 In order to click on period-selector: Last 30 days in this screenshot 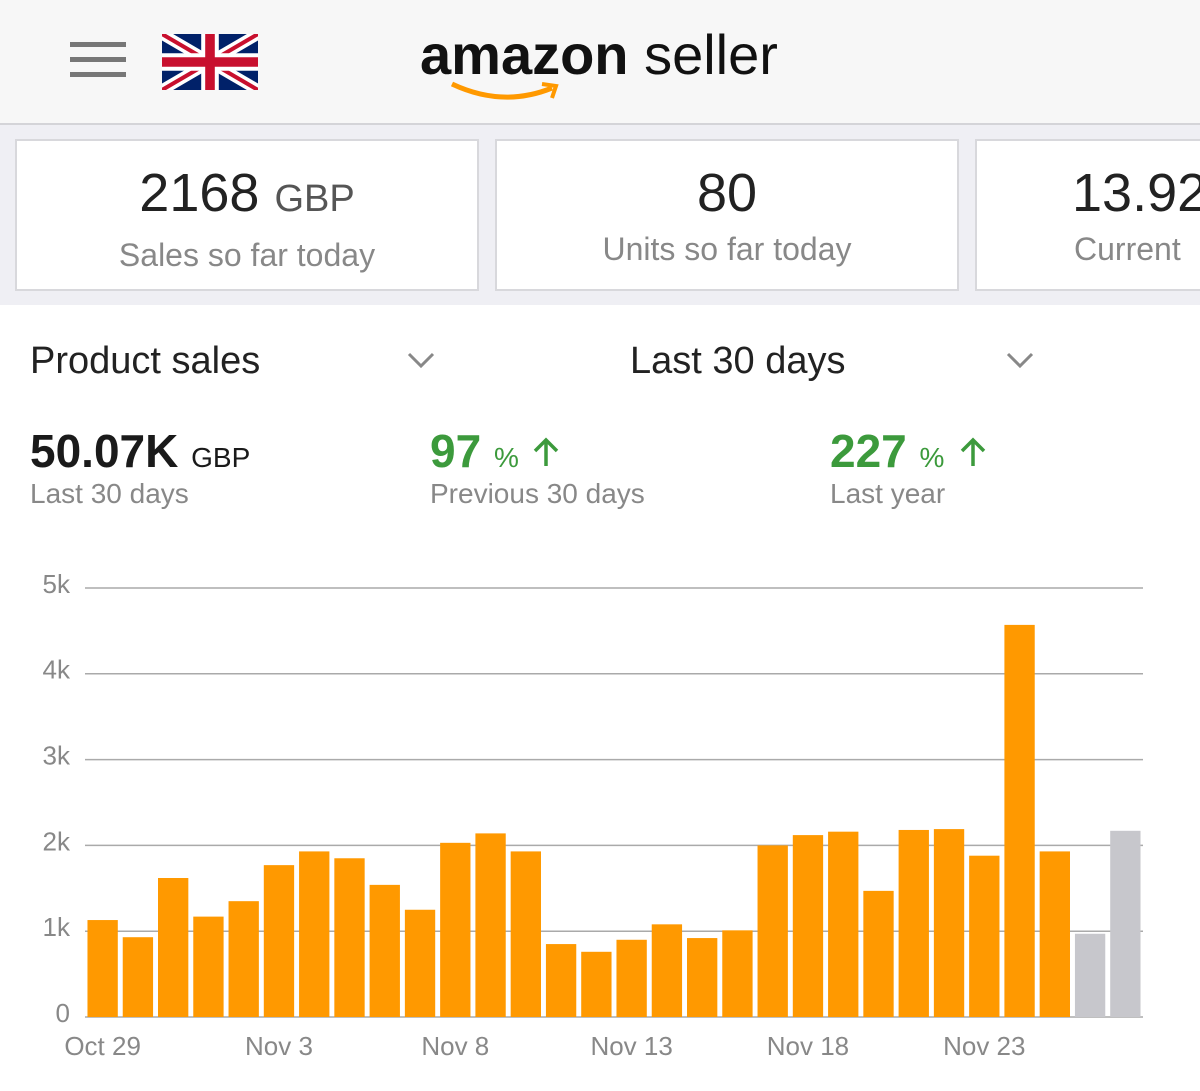, I will do `click(738, 361)`.